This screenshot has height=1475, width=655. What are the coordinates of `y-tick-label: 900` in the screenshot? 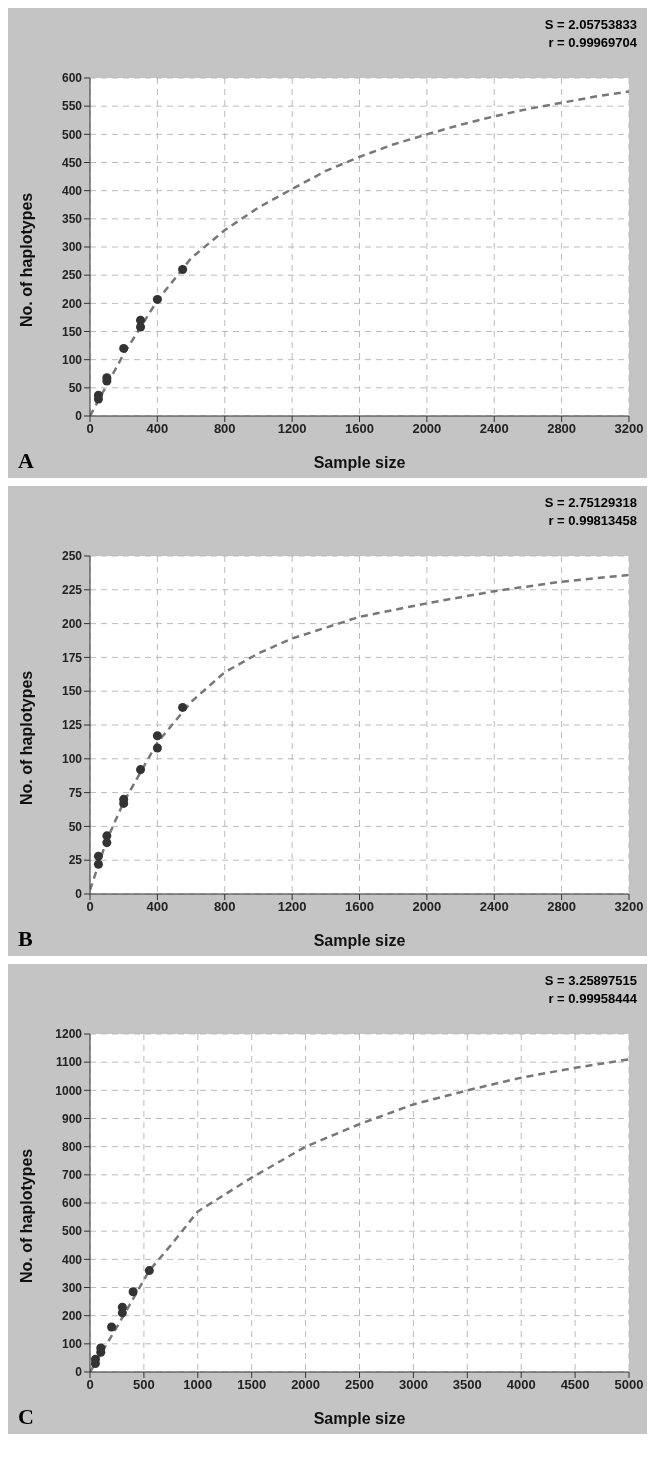 It's located at (72, 1118).